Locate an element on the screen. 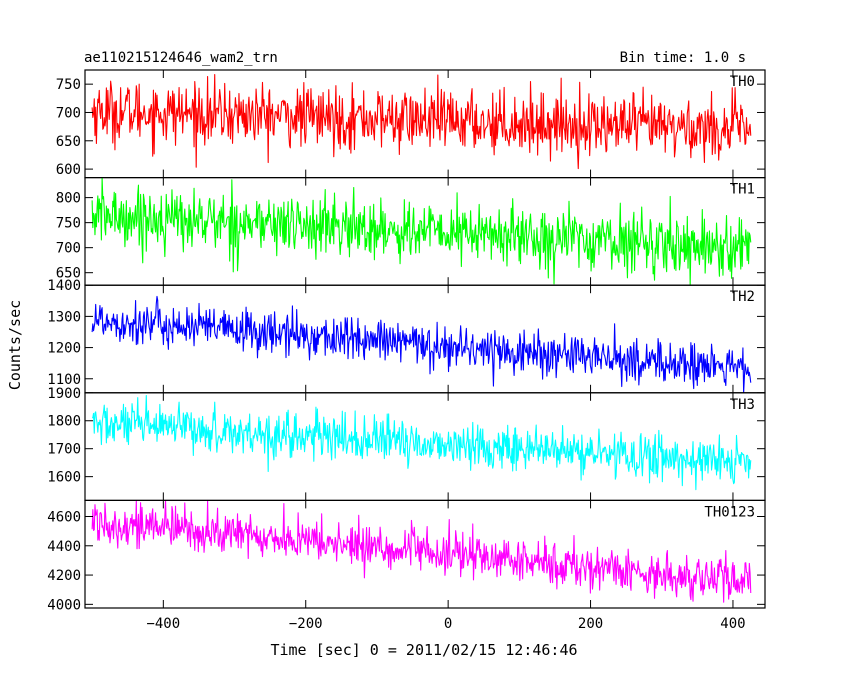  y-tick-label: 4200 is located at coordinates (64, 576).